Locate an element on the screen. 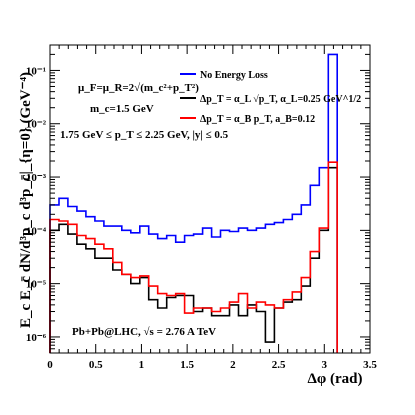 Image resolution: width=415 pixels, height=415 pixels. y-tick-label-5: 10⁻¹ is located at coordinates (36, 71).